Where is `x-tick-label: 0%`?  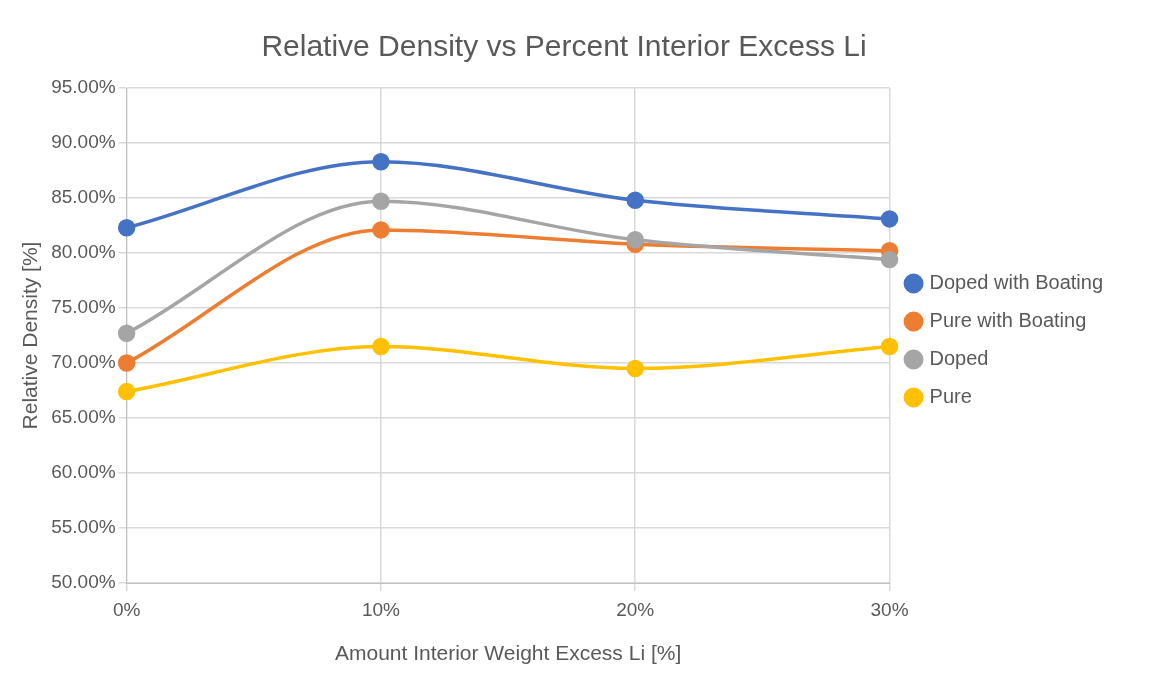
x-tick-label: 0% is located at coordinates (126, 609).